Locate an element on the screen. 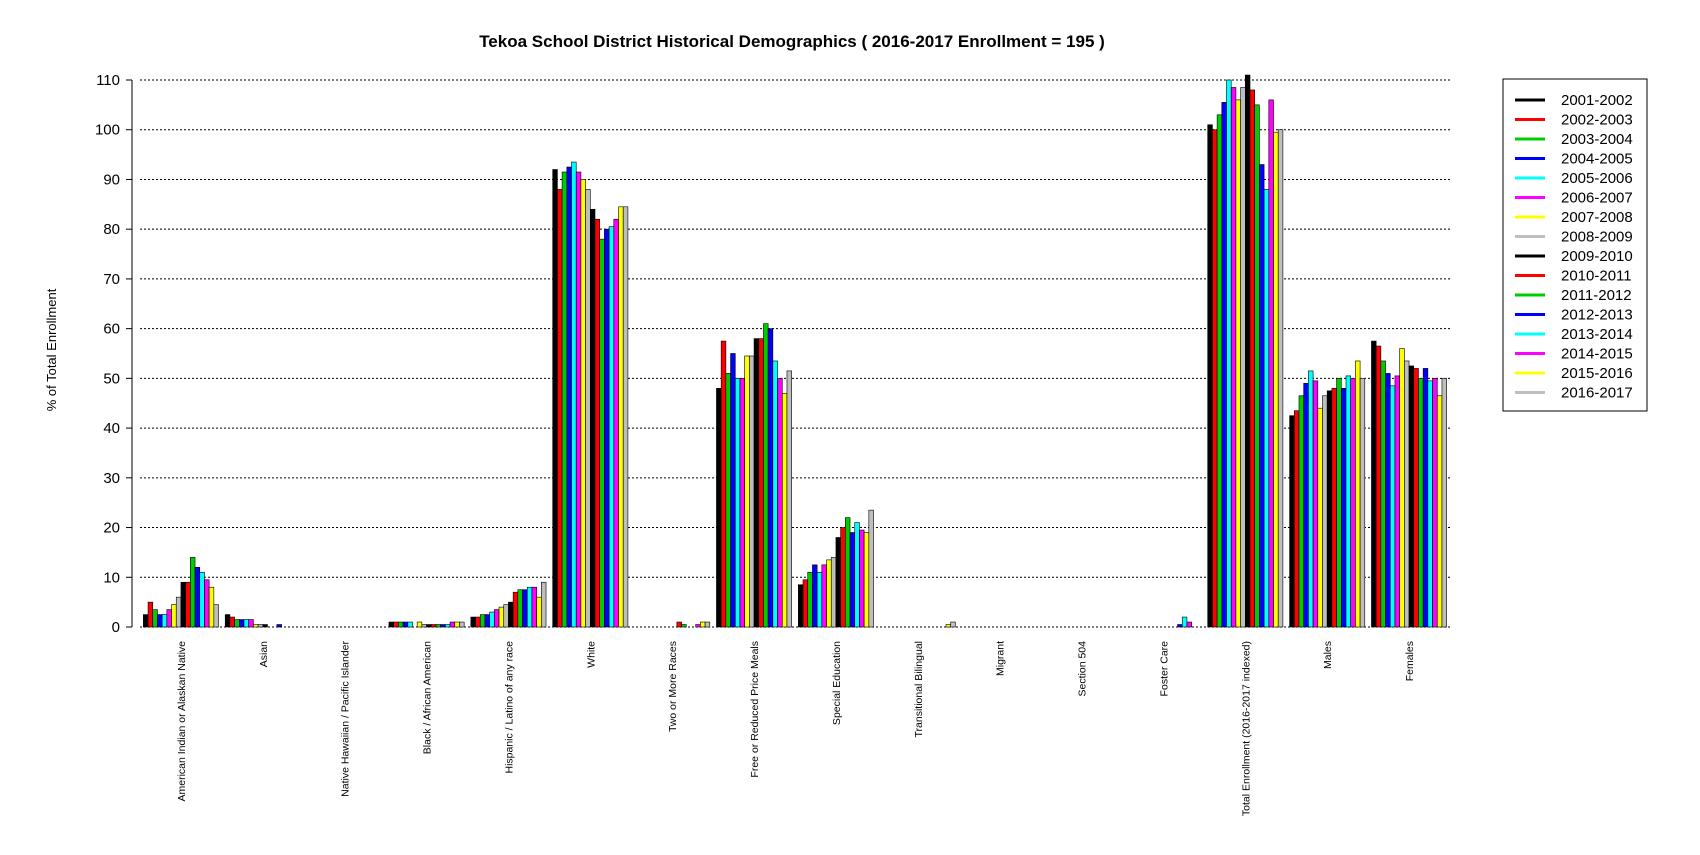 This screenshot has height=855, width=1700. x-tick-label: Free or Reduced Price Meals is located at coordinates (755, 709).